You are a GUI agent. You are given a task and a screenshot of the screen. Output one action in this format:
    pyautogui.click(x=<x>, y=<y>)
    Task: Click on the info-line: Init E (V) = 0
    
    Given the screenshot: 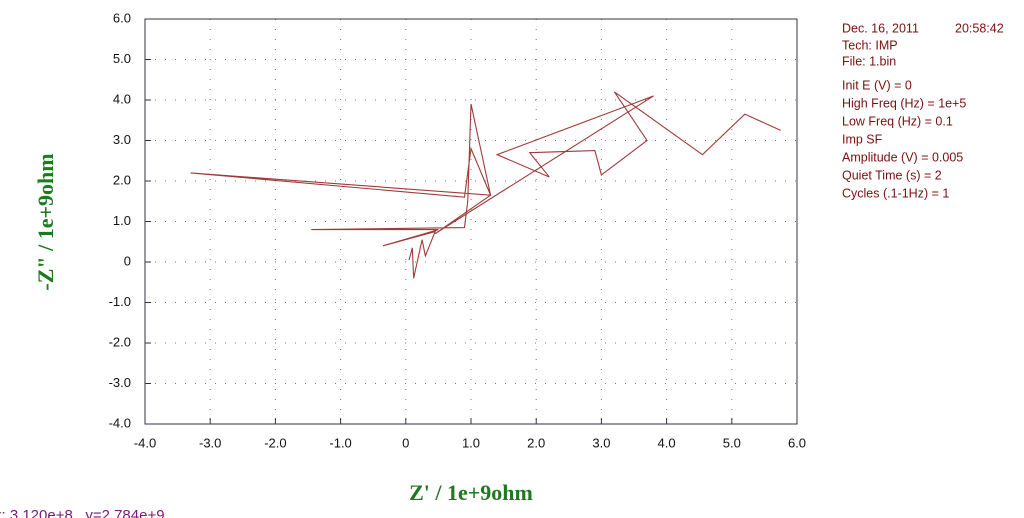 What is the action you would take?
    pyautogui.click(x=877, y=85)
    